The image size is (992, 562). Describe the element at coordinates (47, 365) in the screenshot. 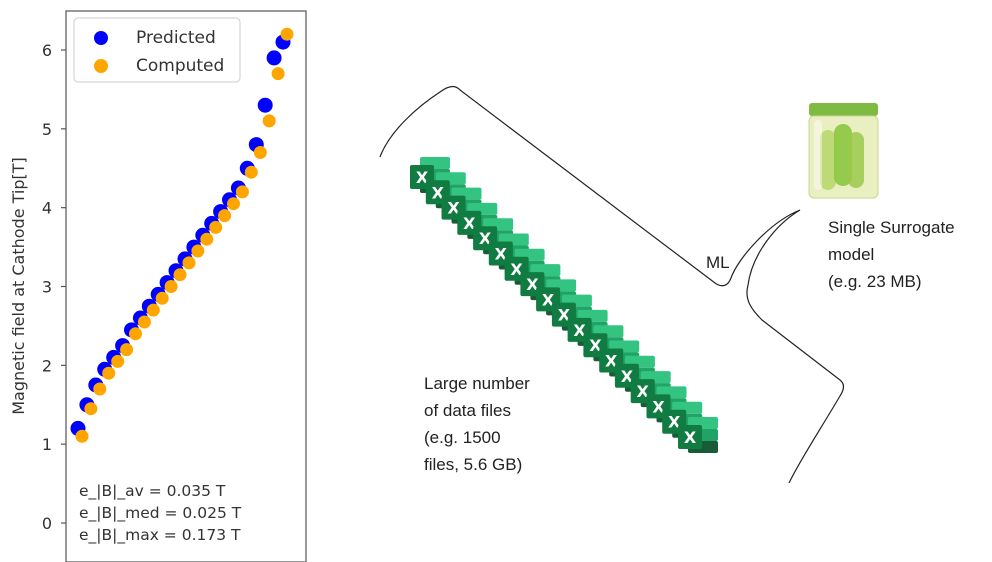

I see `y-tick-label: 2` at that location.